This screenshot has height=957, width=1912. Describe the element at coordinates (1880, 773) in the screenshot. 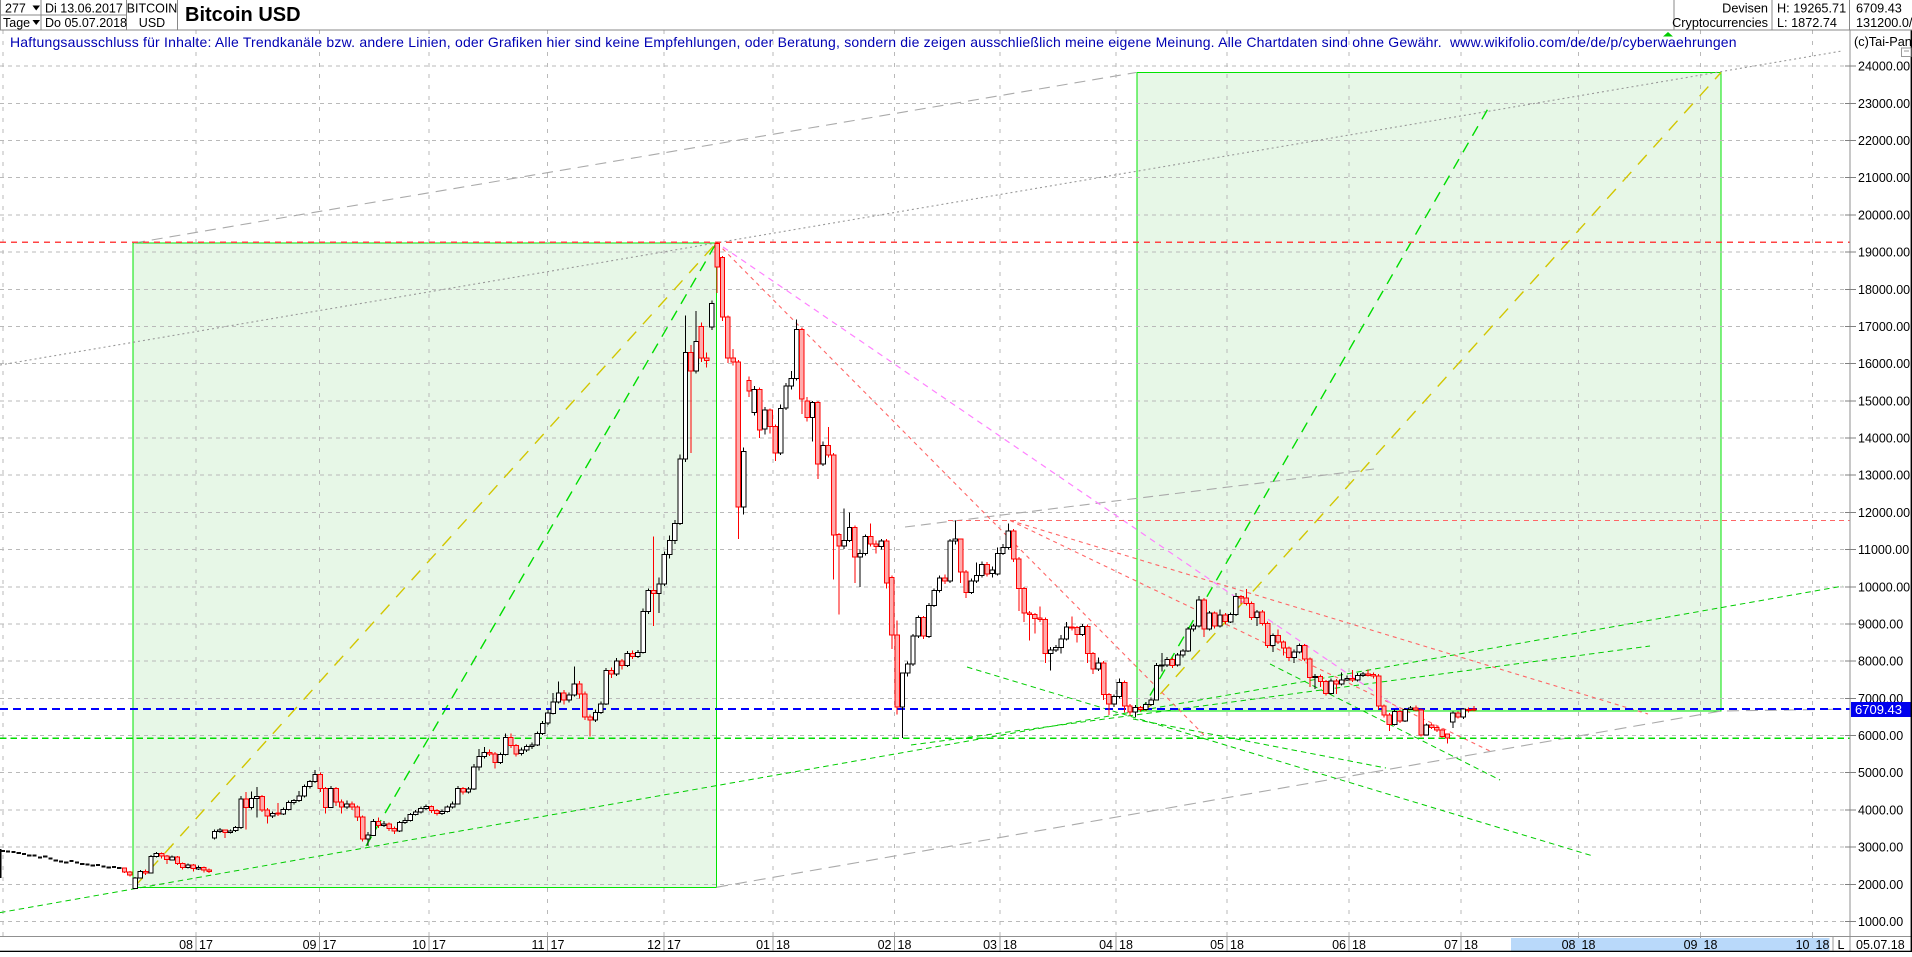

I see `svg-text: 5000.00` at that location.